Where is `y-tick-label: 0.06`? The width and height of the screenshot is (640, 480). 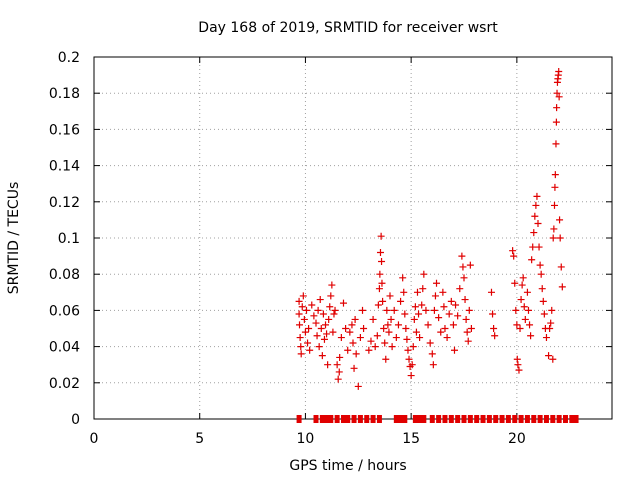
y-tick-label: 0.06 is located at coordinates (64, 311).